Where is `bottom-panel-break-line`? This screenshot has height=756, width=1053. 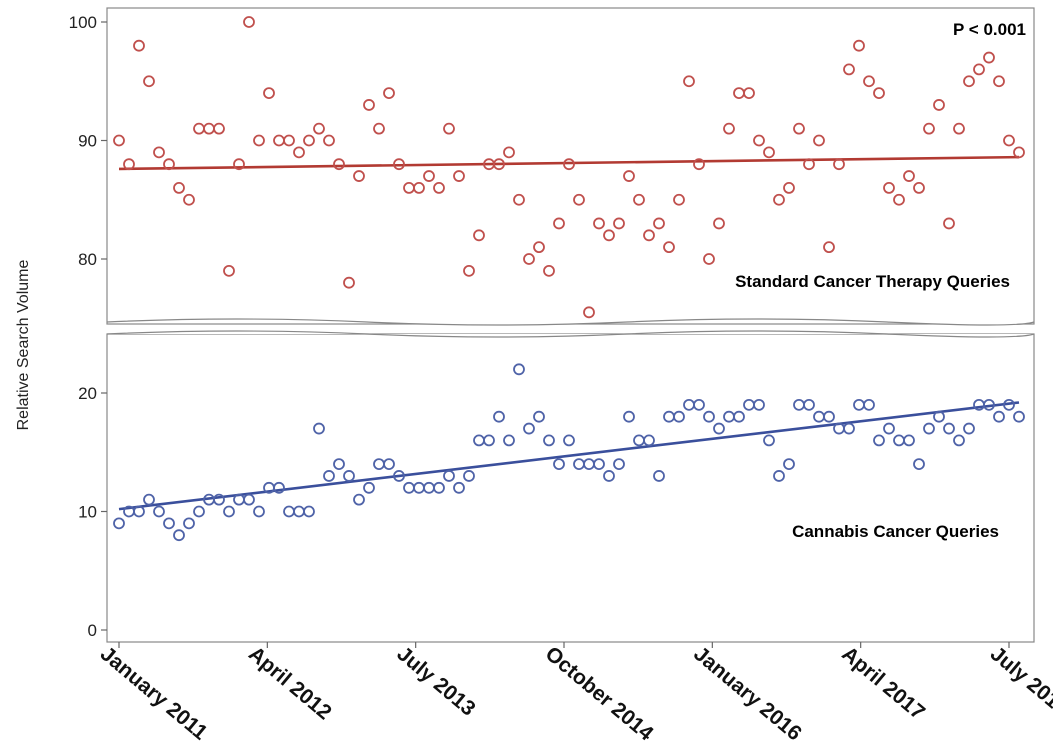
bottom-panel-break-line is located at coordinates (570, 334).